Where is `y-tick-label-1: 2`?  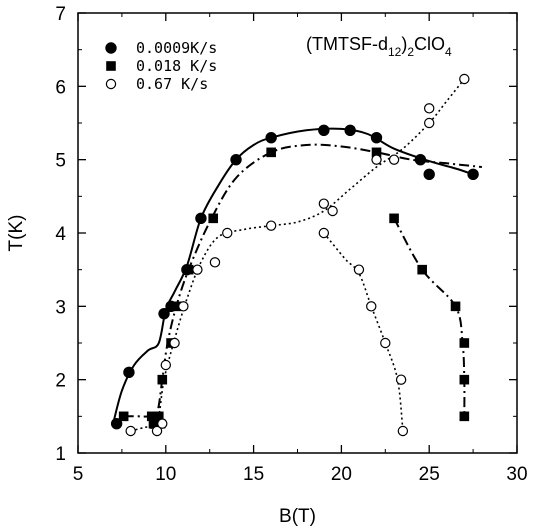 y-tick-label-1: 2 is located at coordinates (60, 381).